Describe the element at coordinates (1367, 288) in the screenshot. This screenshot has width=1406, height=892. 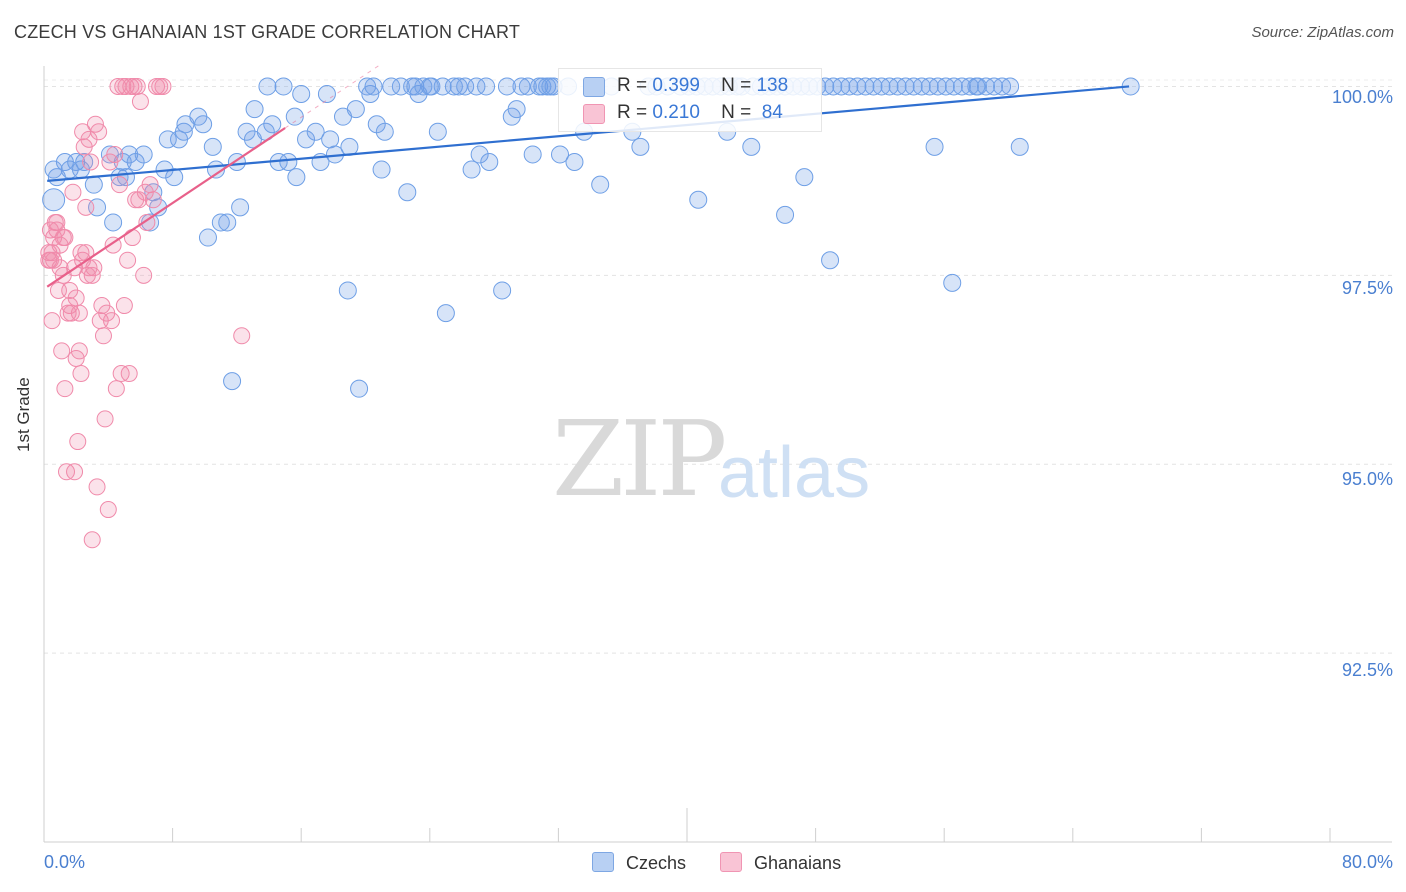
I see `y-tick-label: 97.5%` at that location.